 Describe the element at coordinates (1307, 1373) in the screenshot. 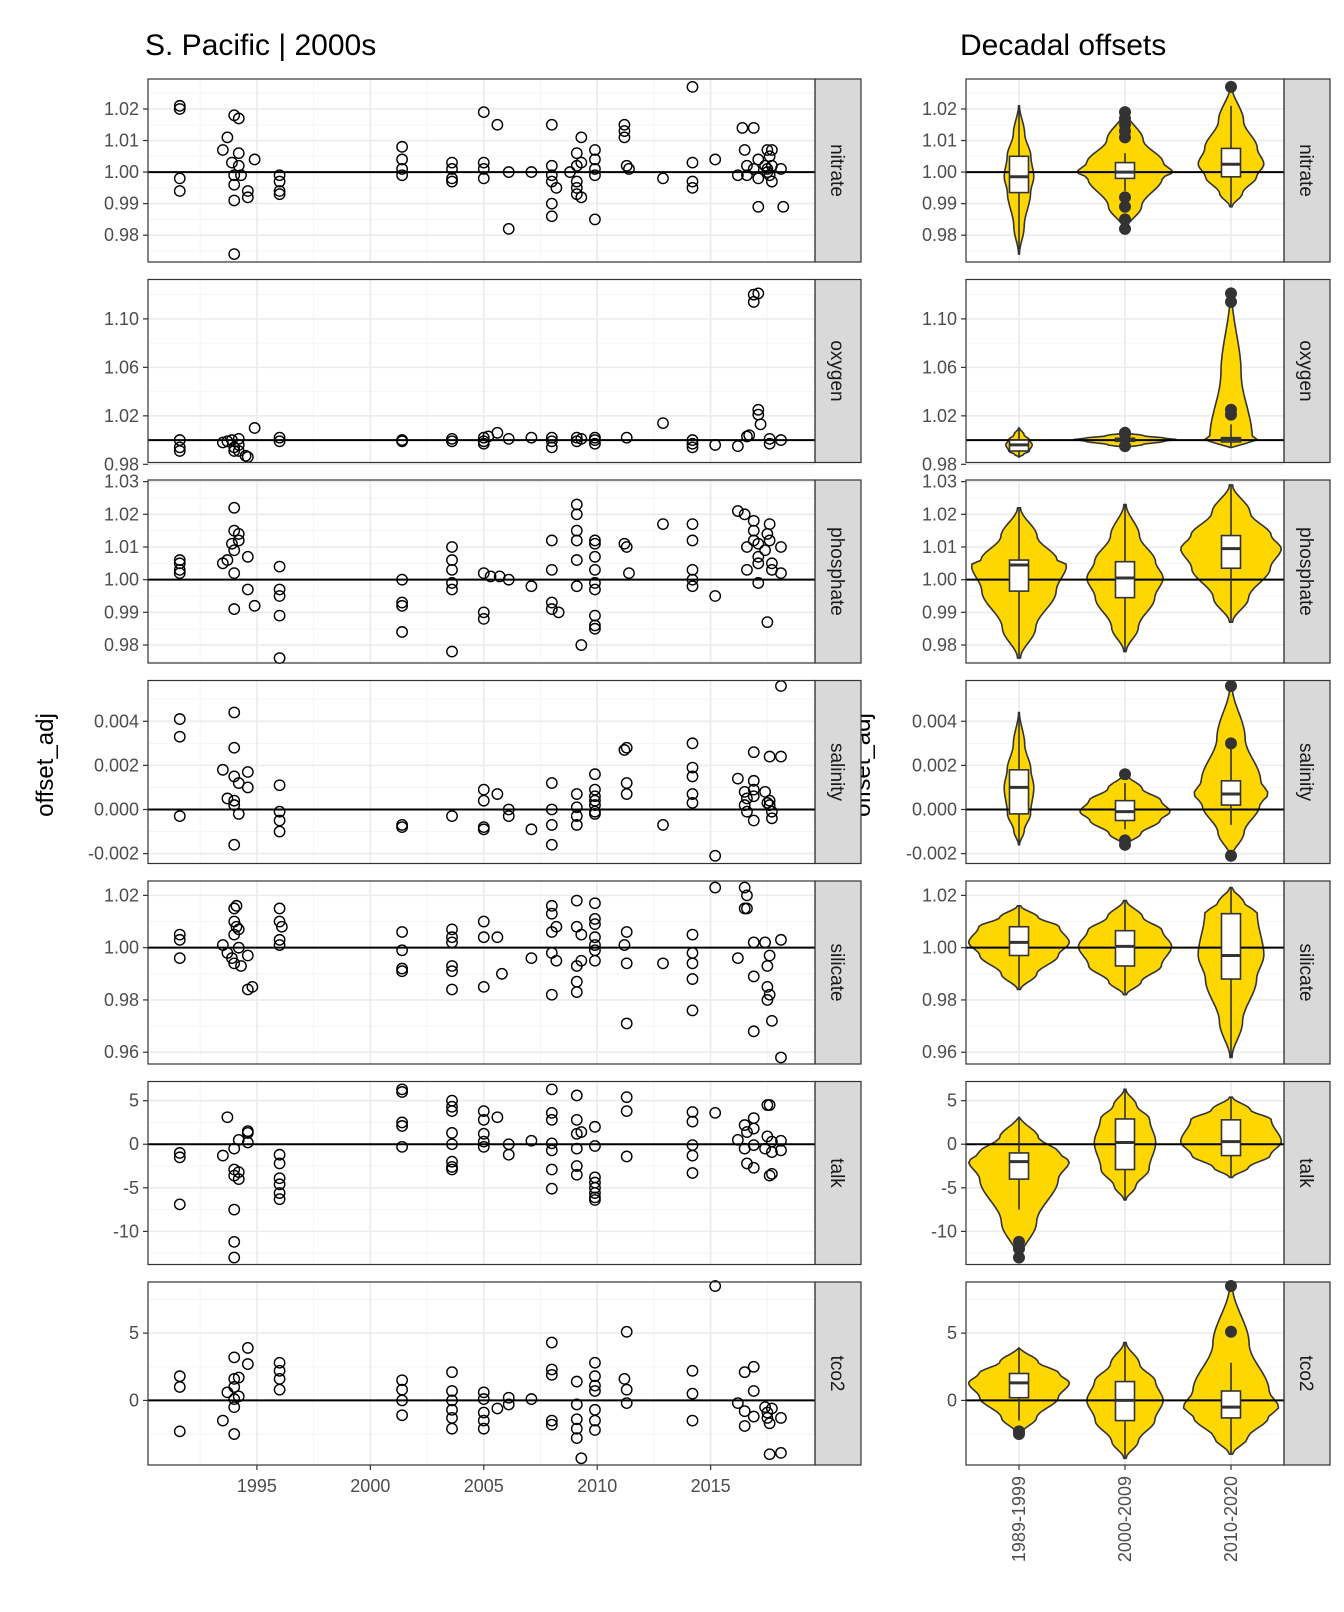

I see `right-strip-tco2` at that location.